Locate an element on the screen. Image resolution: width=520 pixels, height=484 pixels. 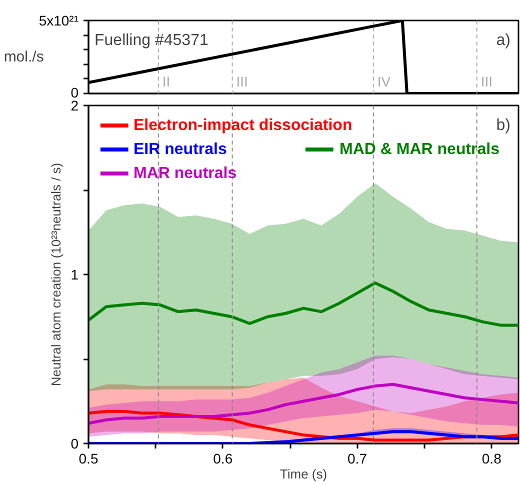
annotation: a) is located at coordinates (503, 40).